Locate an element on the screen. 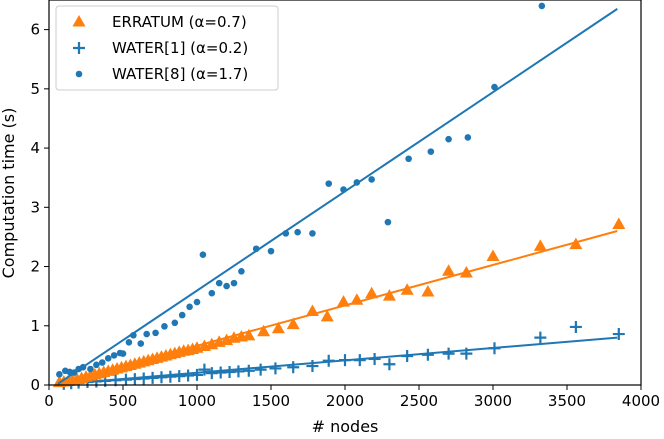 Image resolution: width=664 pixels, height=439 pixels. legend-box is located at coordinates (167, 48).